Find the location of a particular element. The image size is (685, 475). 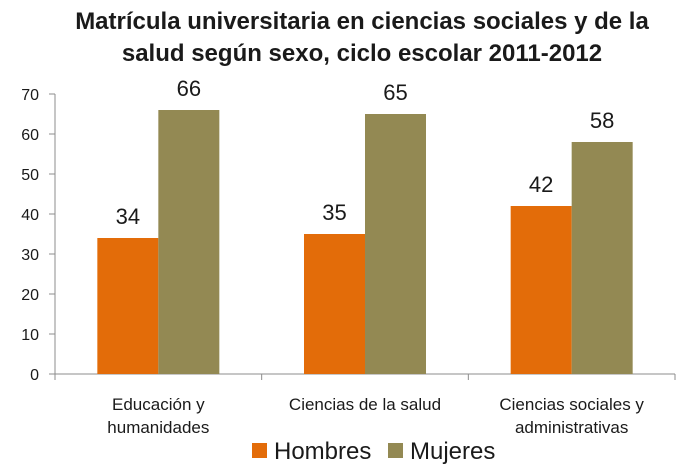

y-tick-label: 30 is located at coordinates (30, 255).